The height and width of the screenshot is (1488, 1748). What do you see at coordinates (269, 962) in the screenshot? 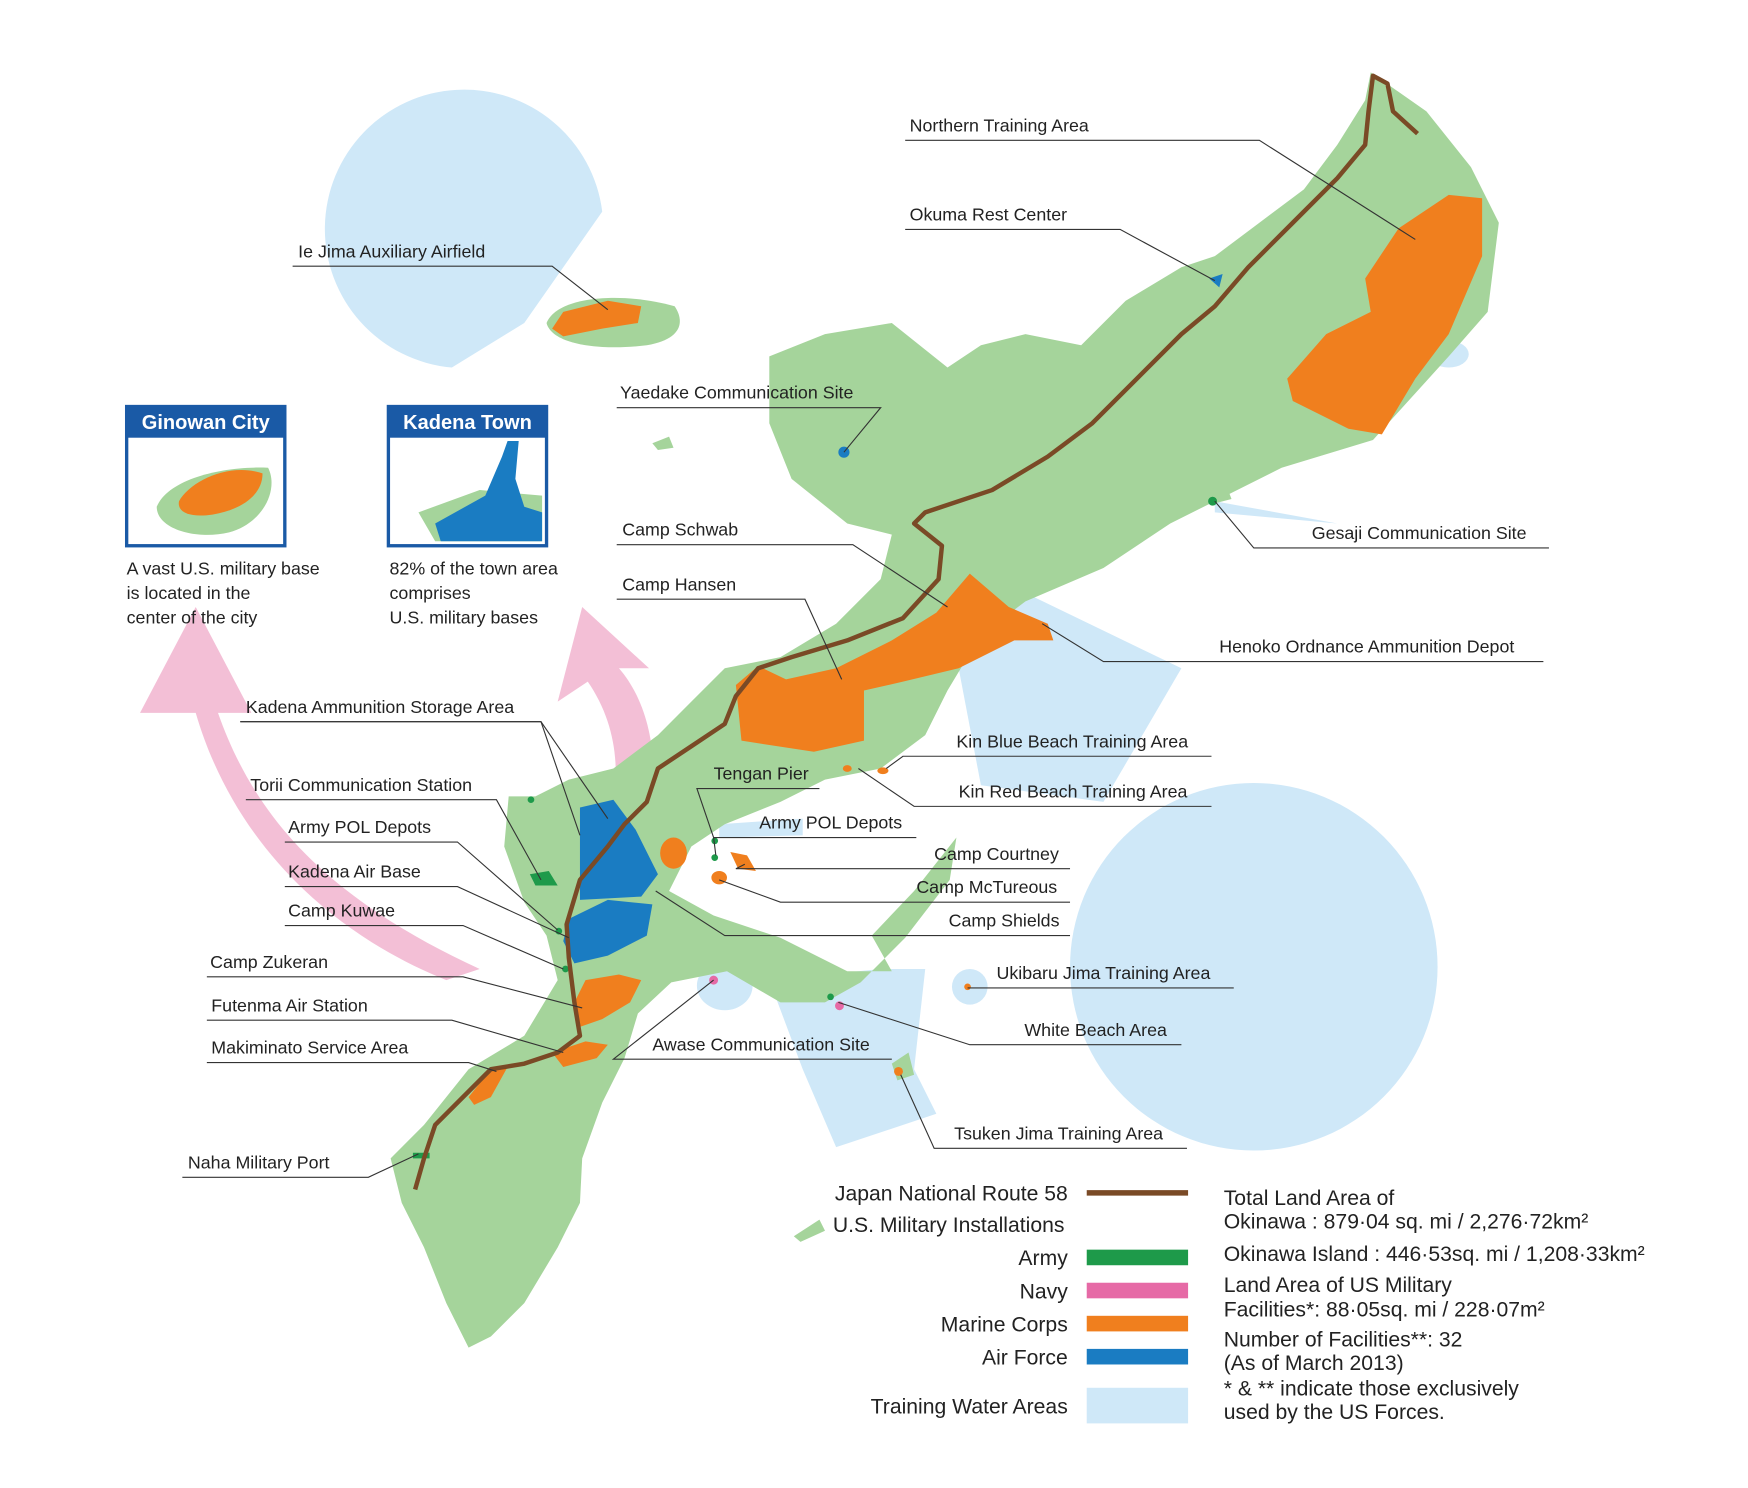
I see `facility-label: Camp Zukeran` at bounding box center [269, 962].